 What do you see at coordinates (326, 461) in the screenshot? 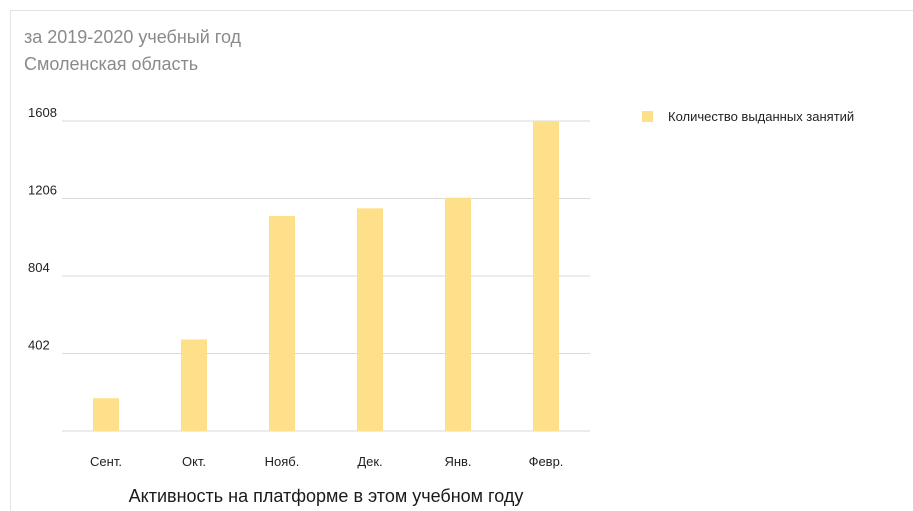
I see `x-tick-labels: Сент. Окт. Нояб. Дек. Янв. Февр.` at bounding box center [326, 461].